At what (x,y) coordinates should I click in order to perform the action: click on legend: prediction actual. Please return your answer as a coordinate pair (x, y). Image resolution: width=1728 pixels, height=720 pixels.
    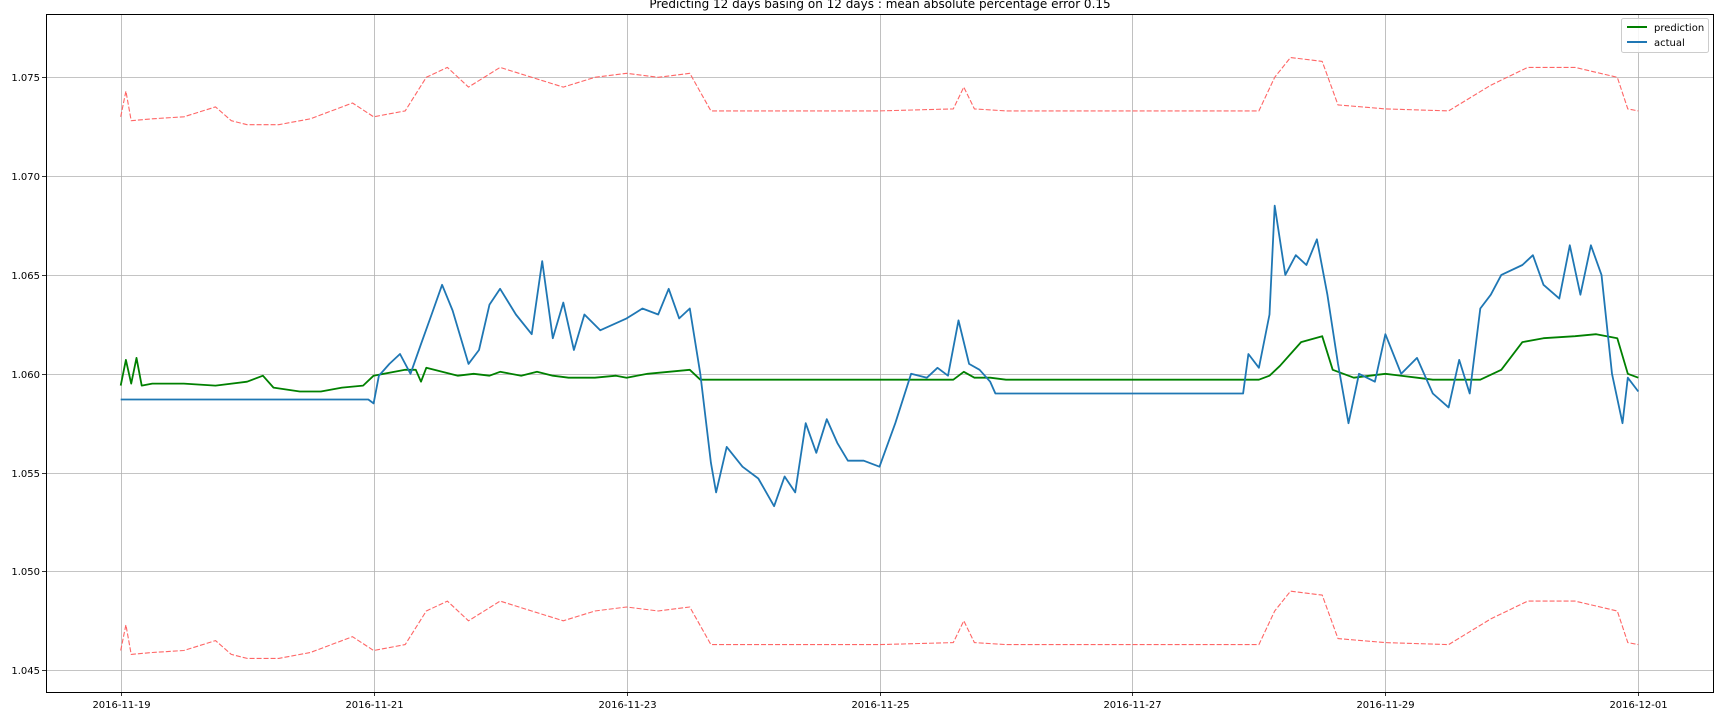
    Looking at the image, I should click on (1665, 35).